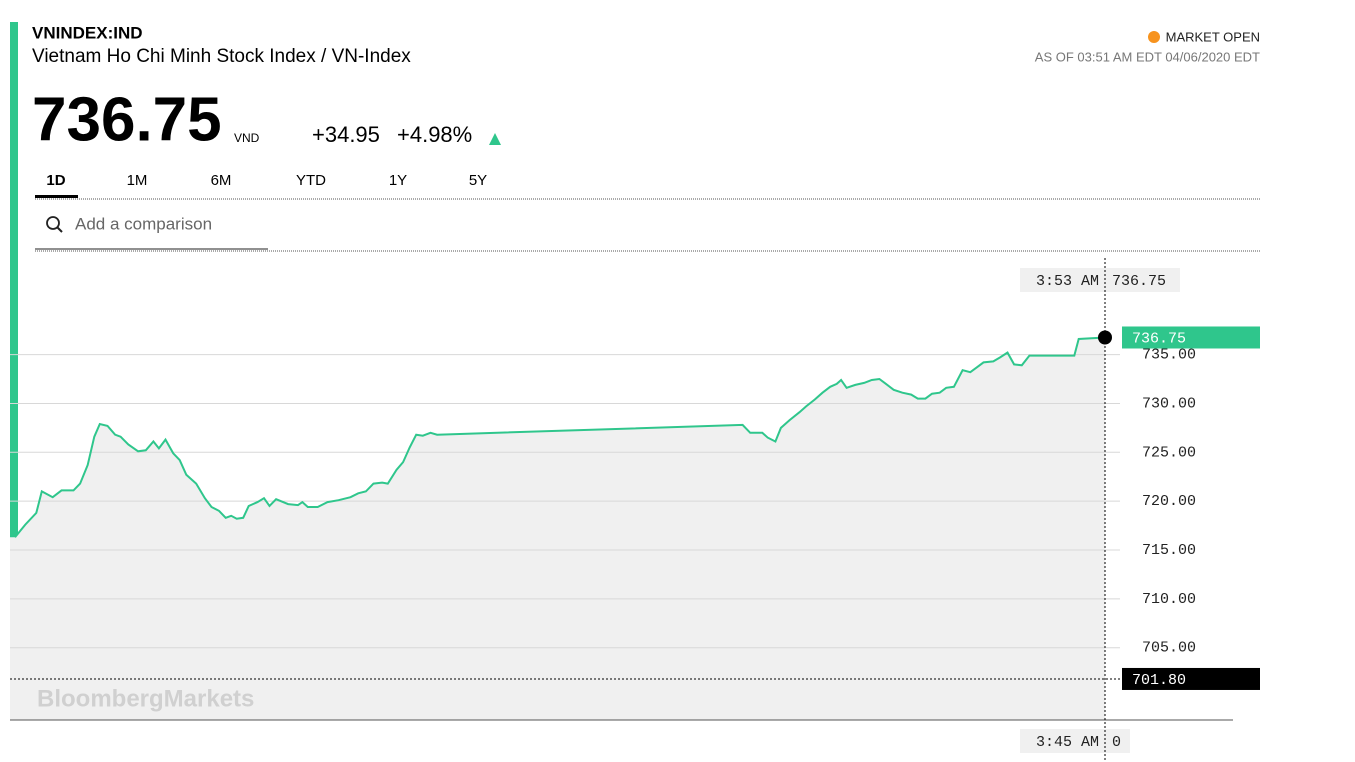 The image size is (1355, 762). Describe the element at coordinates (261, 185) in the screenshot. I see `tabs: 1D 1M 6M YTD 1Y 5Y` at that location.